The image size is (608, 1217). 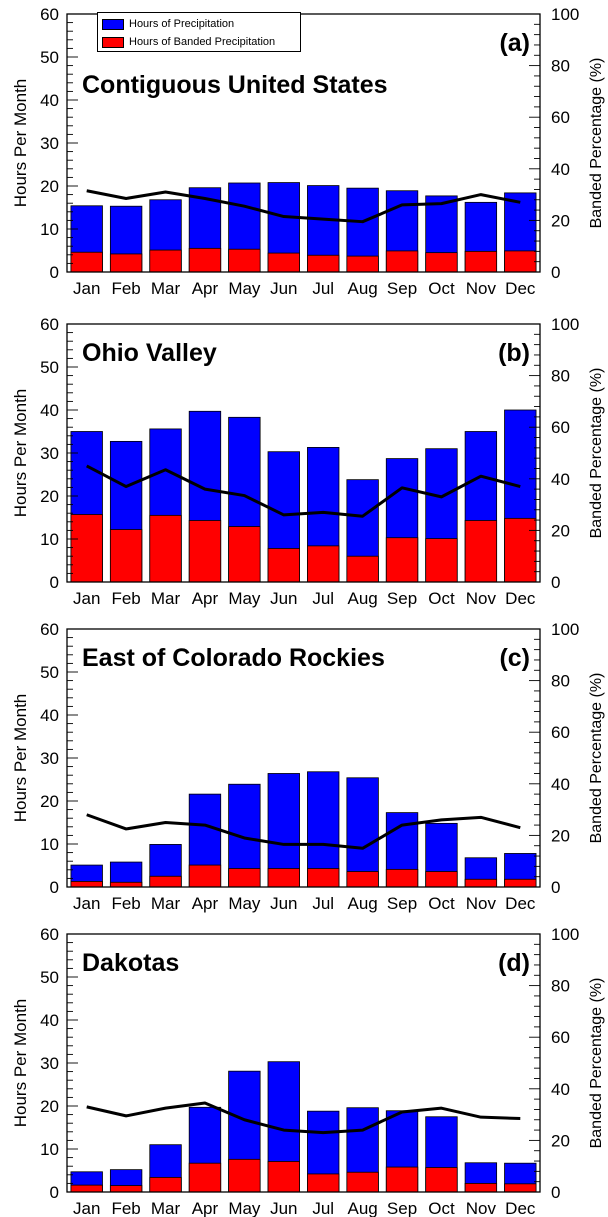 I want to click on x-tick-label: Jul, so click(x=323, y=598).